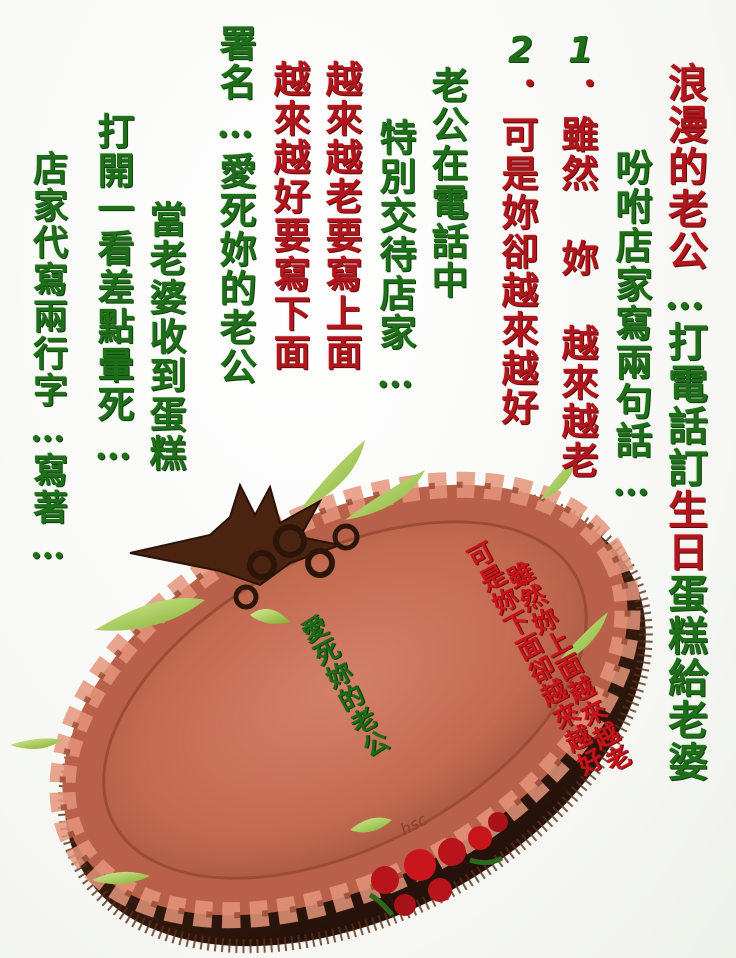 This screenshot has width=736, height=958. Describe the element at coordinates (341, 216) in the screenshot. I see `text-column-7: 越來越老要寫上面` at that location.